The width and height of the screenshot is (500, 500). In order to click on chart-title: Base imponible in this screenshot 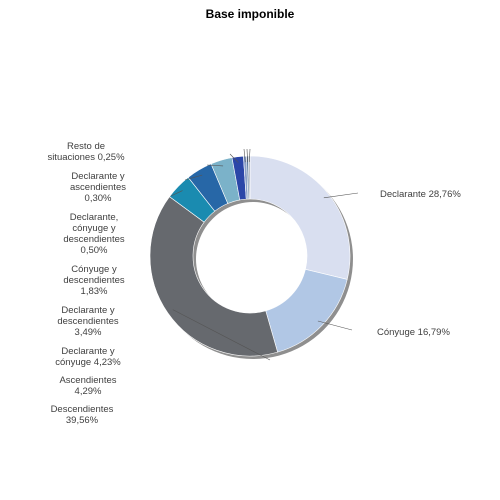, I will do `click(250, 14)`.